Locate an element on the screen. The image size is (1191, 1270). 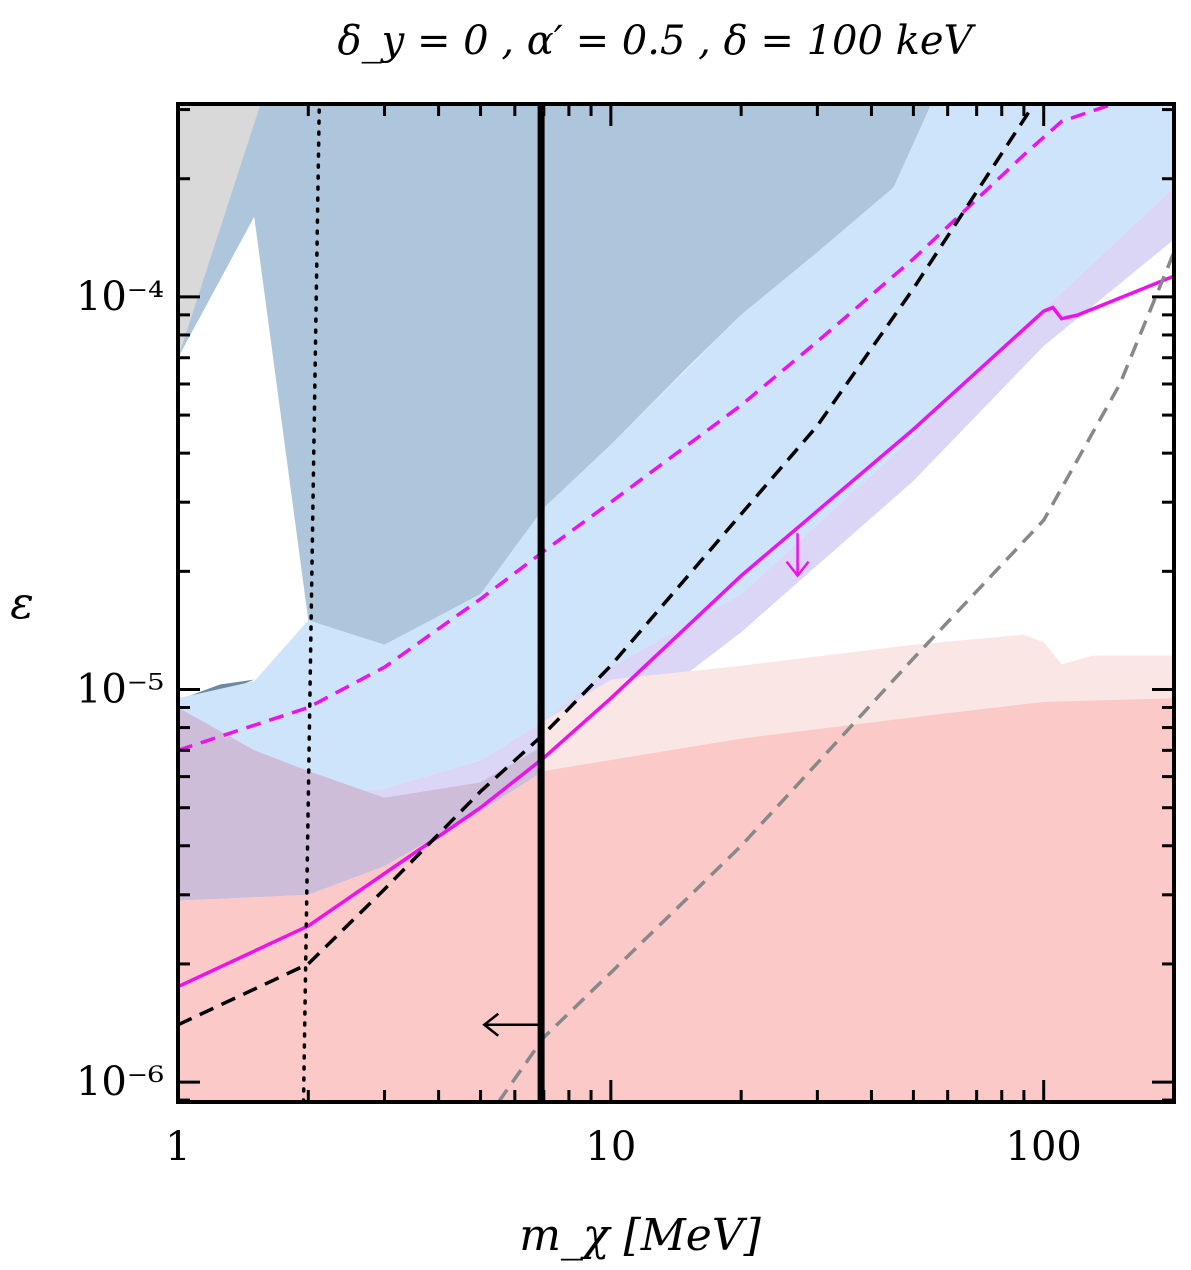
region-light-pink-region is located at coordinates (858, 702).